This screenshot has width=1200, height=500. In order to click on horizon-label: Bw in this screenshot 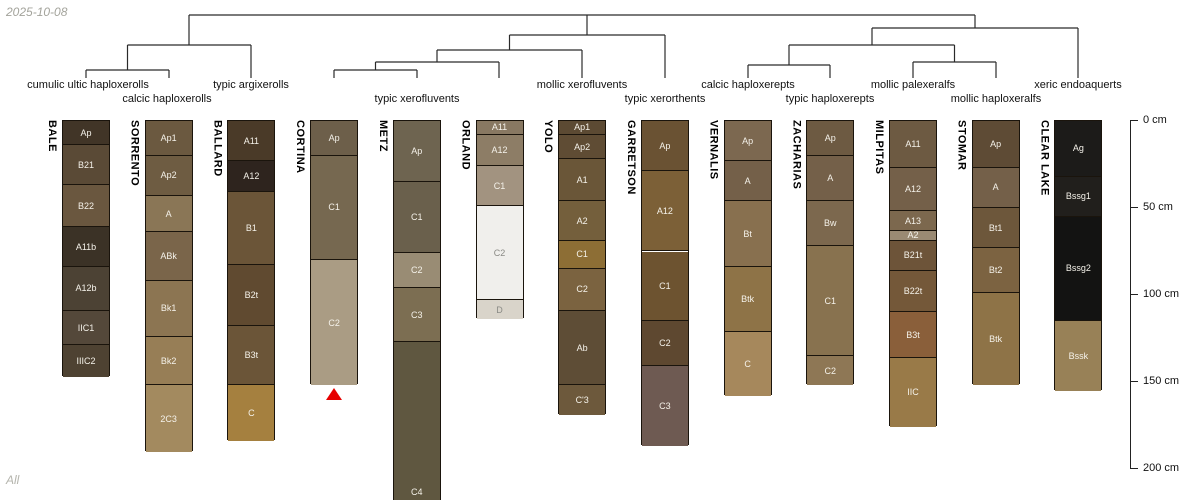, I will do `click(830, 223)`.